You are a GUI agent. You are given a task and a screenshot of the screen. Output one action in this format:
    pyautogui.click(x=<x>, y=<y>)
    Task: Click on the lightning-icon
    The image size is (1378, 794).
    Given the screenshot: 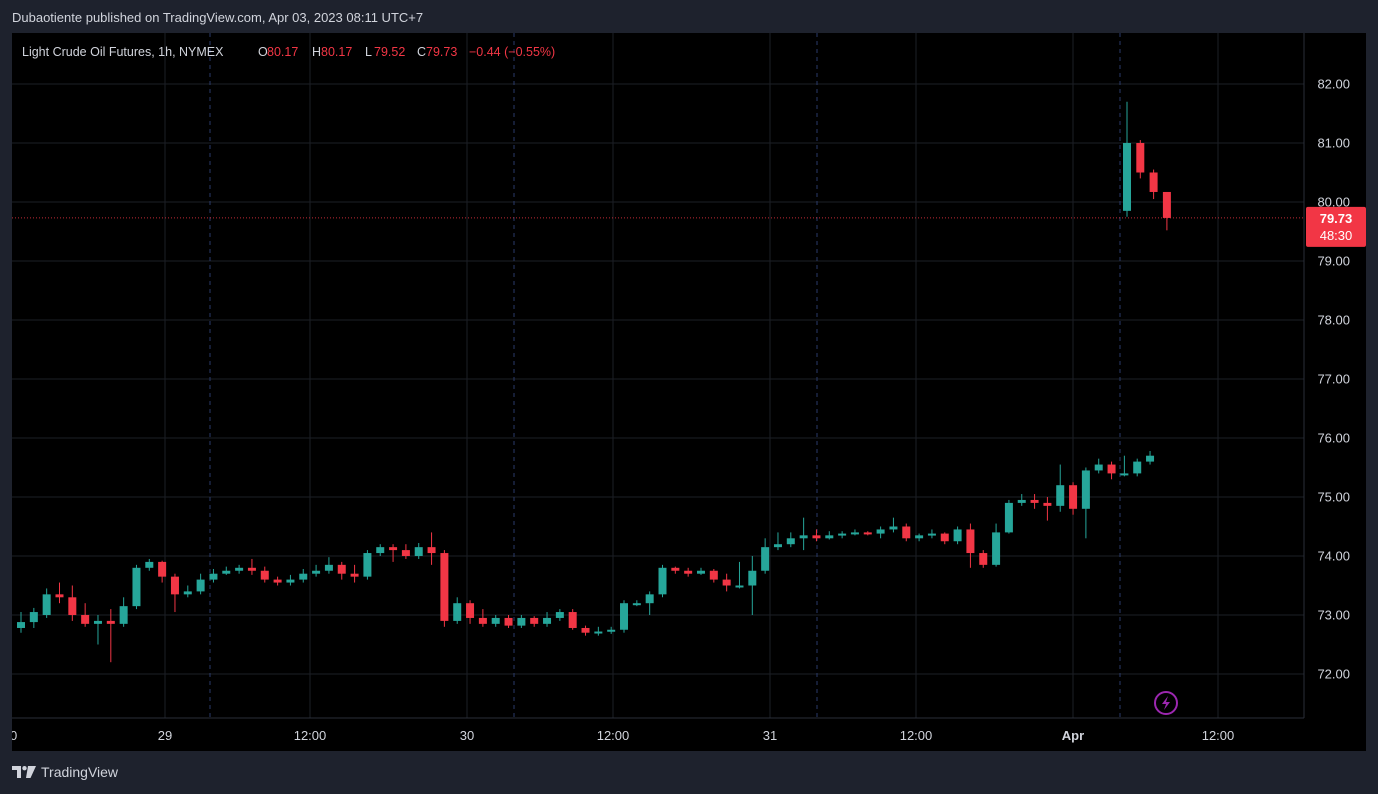 What is the action you would take?
    pyautogui.click(x=1166, y=703)
    